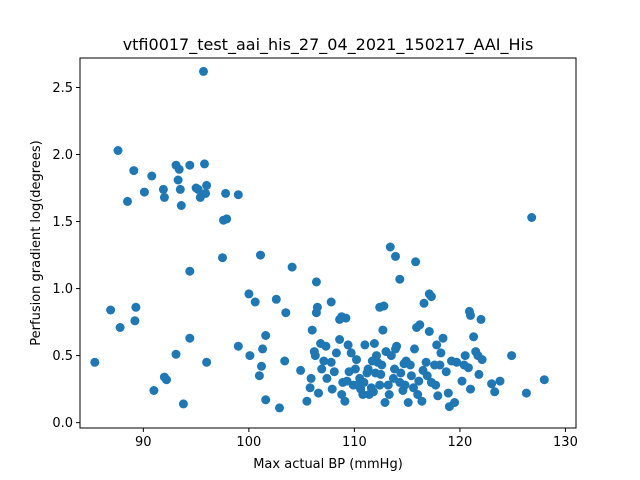 This screenshot has width=640, height=480. Describe the element at coordinates (62, 423) in the screenshot. I see `y-tick-label: 0.0` at that location.